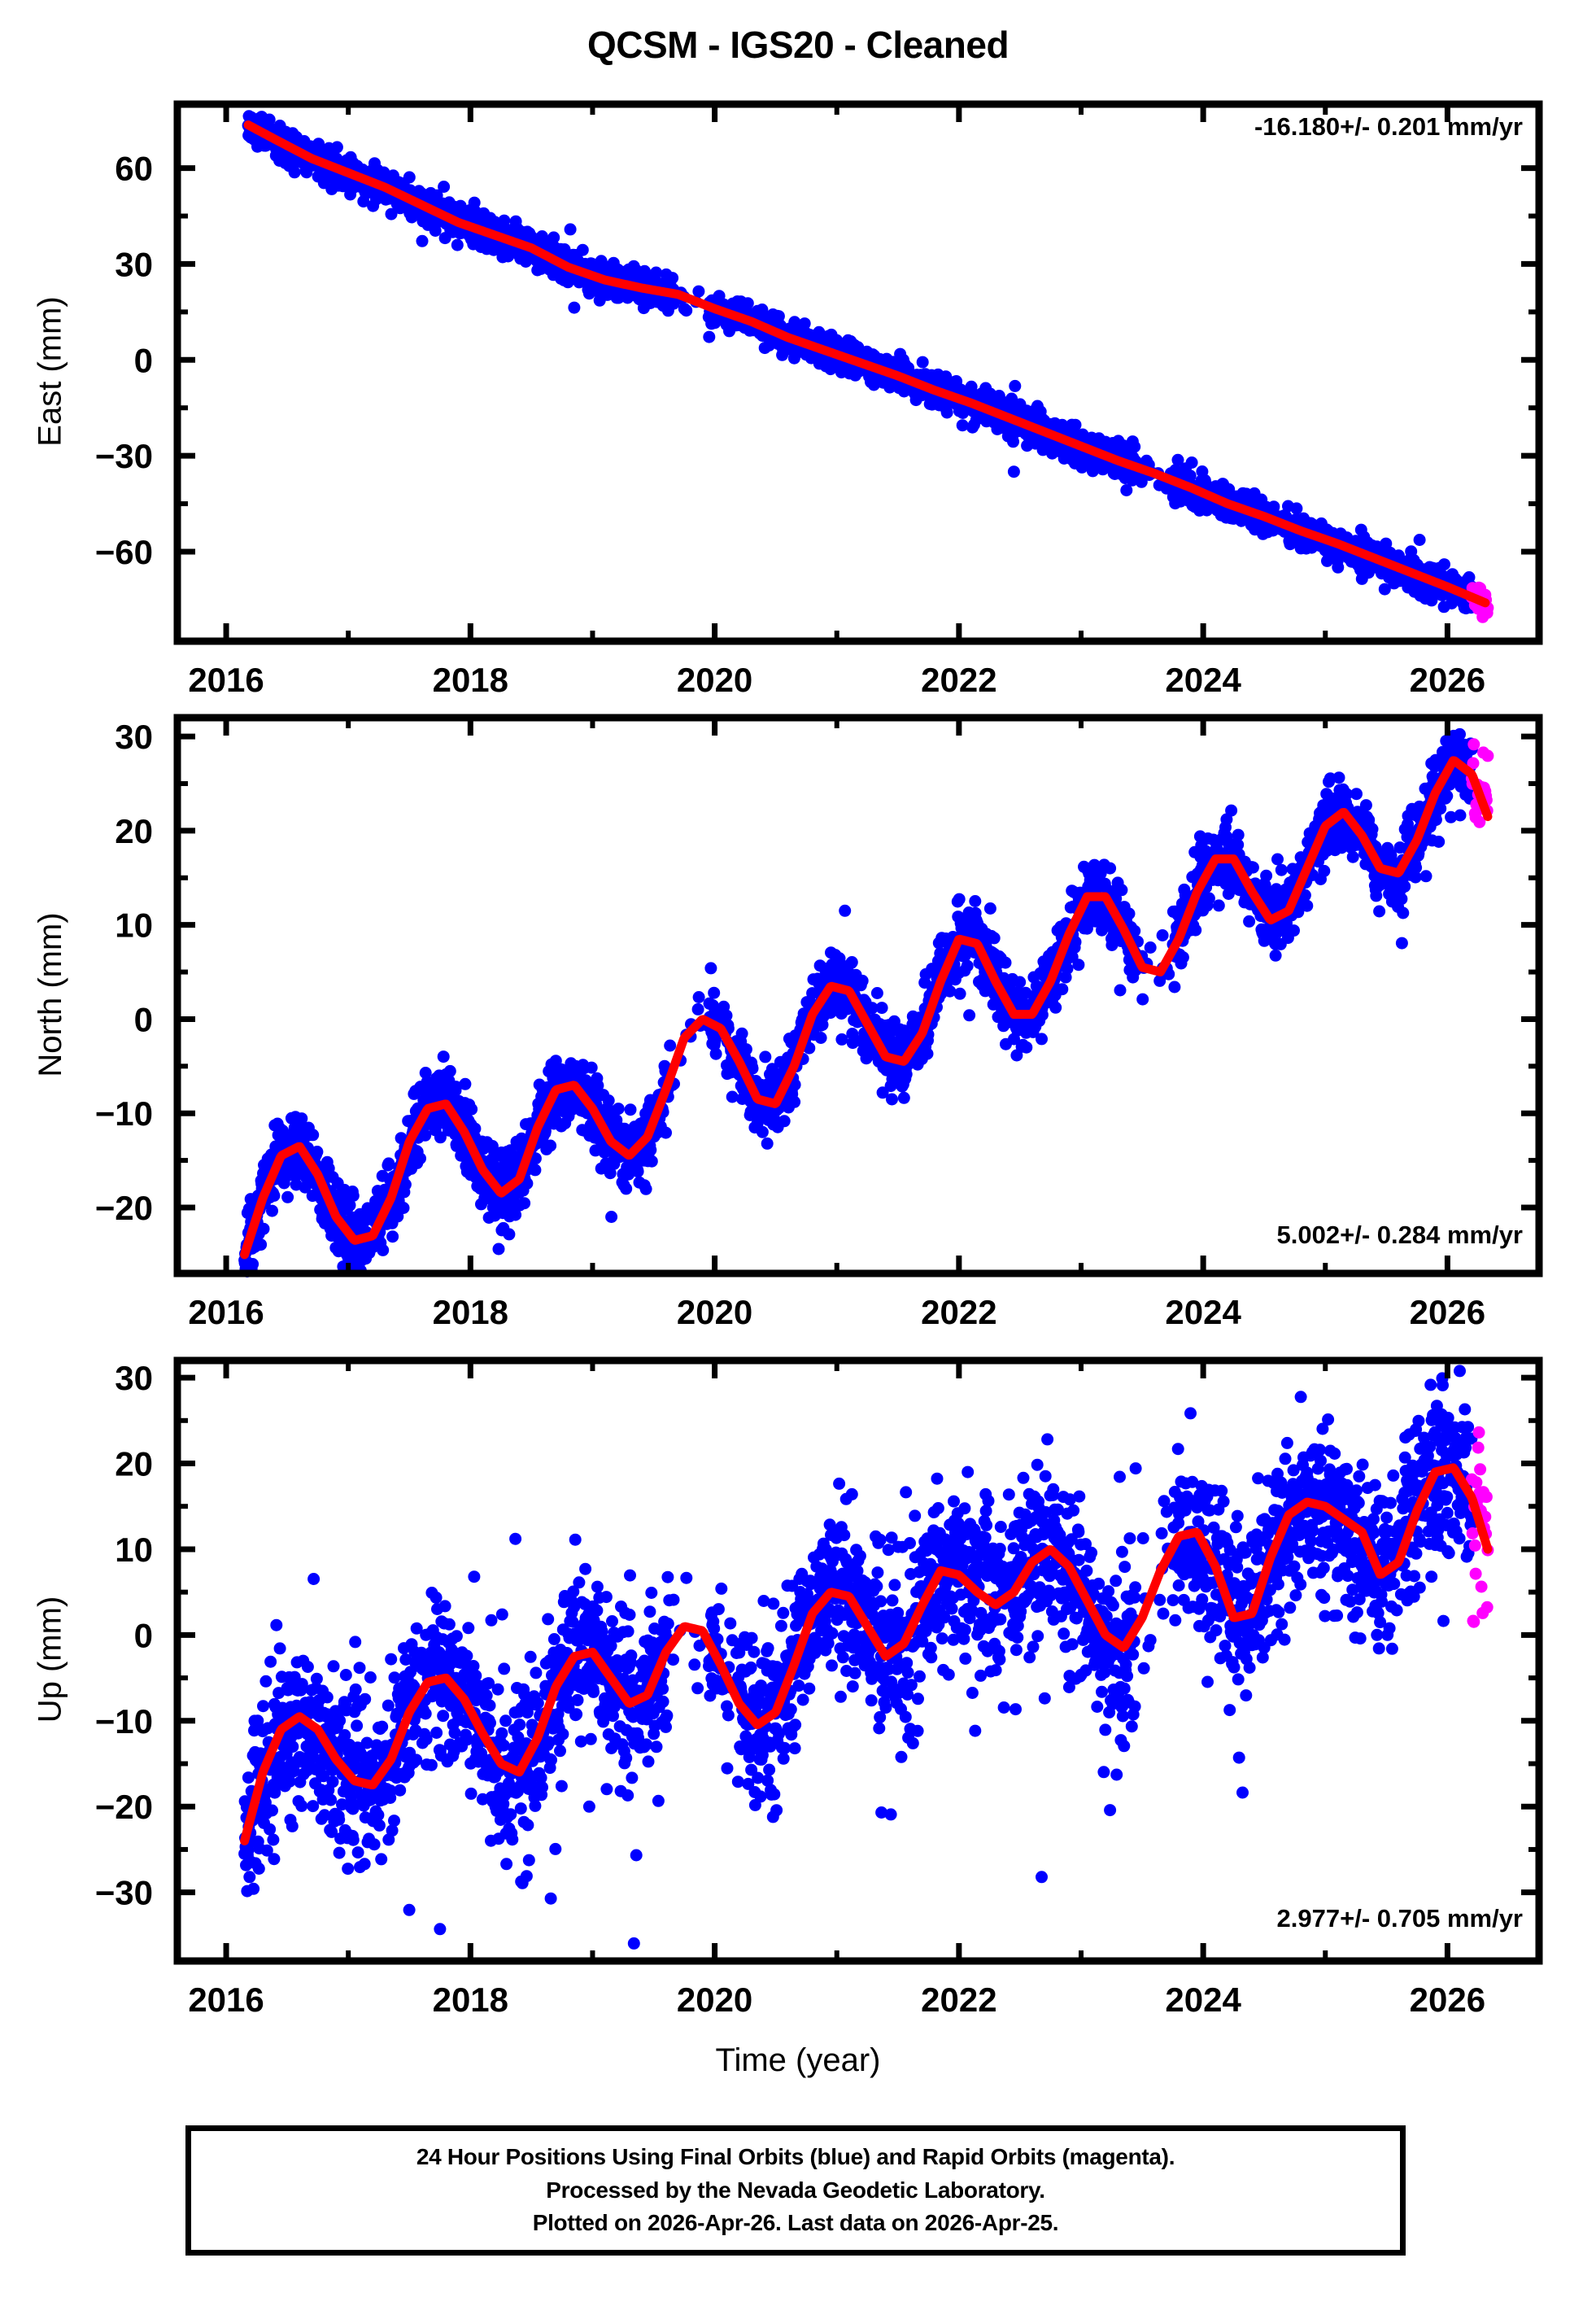 The height and width of the screenshot is (2306, 1596). I want to click on y-axis-label-north: North (mm), so click(50, 994).